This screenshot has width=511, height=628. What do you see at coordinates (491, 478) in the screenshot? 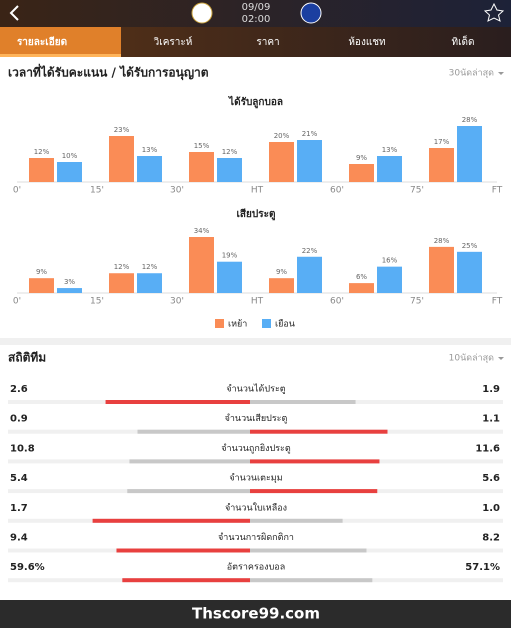
I see `away-stat: 5.6` at bounding box center [491, 478].